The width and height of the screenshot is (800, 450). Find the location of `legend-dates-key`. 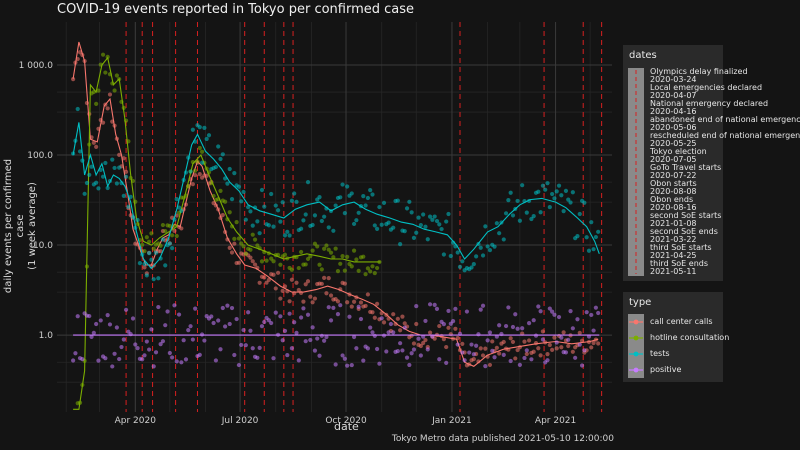

legend-dates-key is located at coordinates (636, 172).